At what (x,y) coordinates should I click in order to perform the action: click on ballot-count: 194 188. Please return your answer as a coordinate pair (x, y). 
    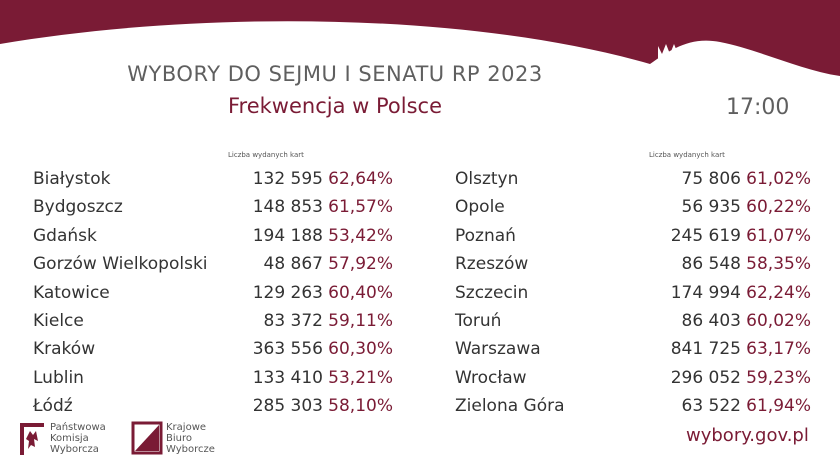
    Looking at the image, I should click on (287, 235).